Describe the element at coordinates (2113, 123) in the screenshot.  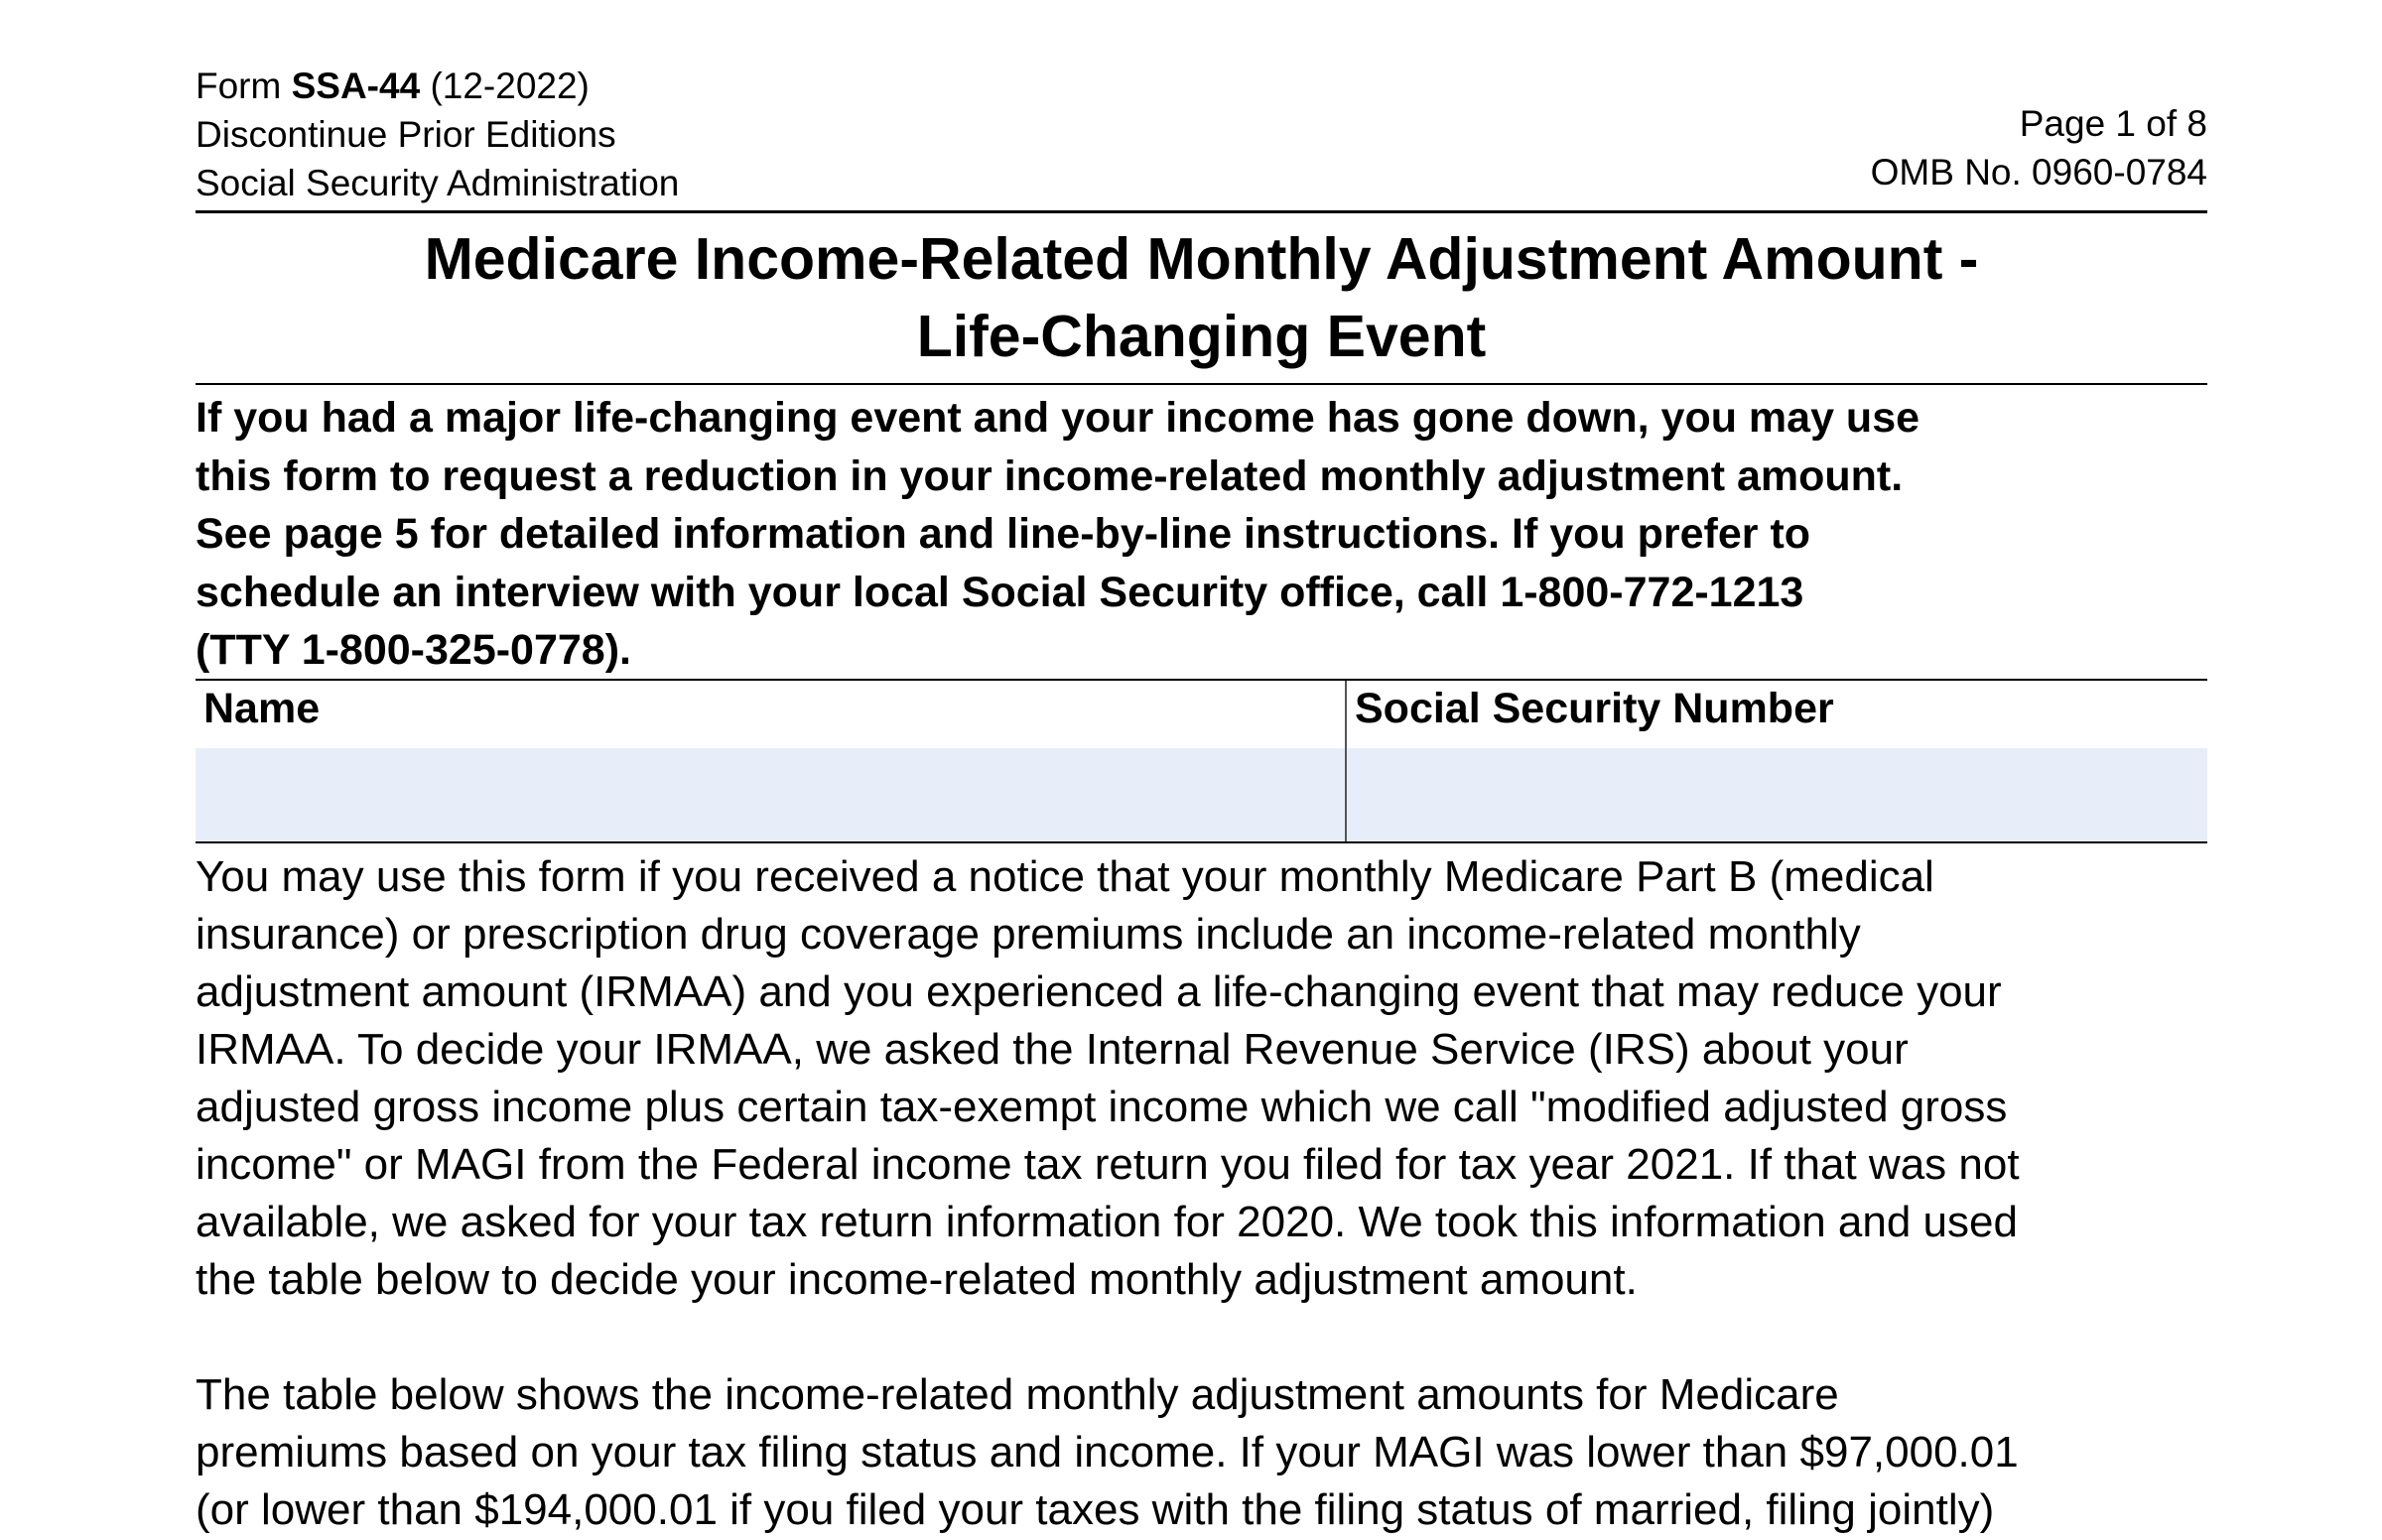
I see `page-number: Page 1 of 8` at that location.